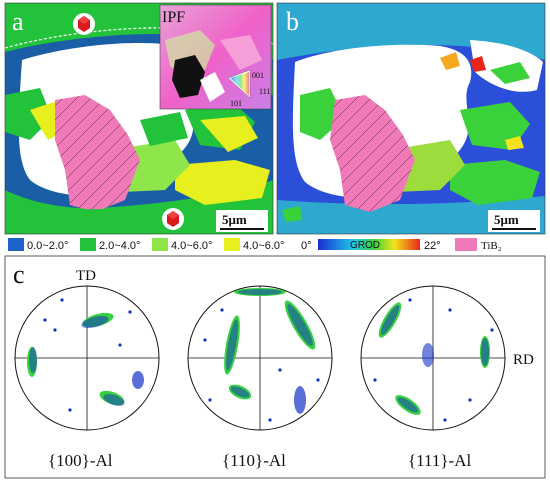 The image size is (550, 486). I want to click on ipf-label: IPF, so click(173, 17).